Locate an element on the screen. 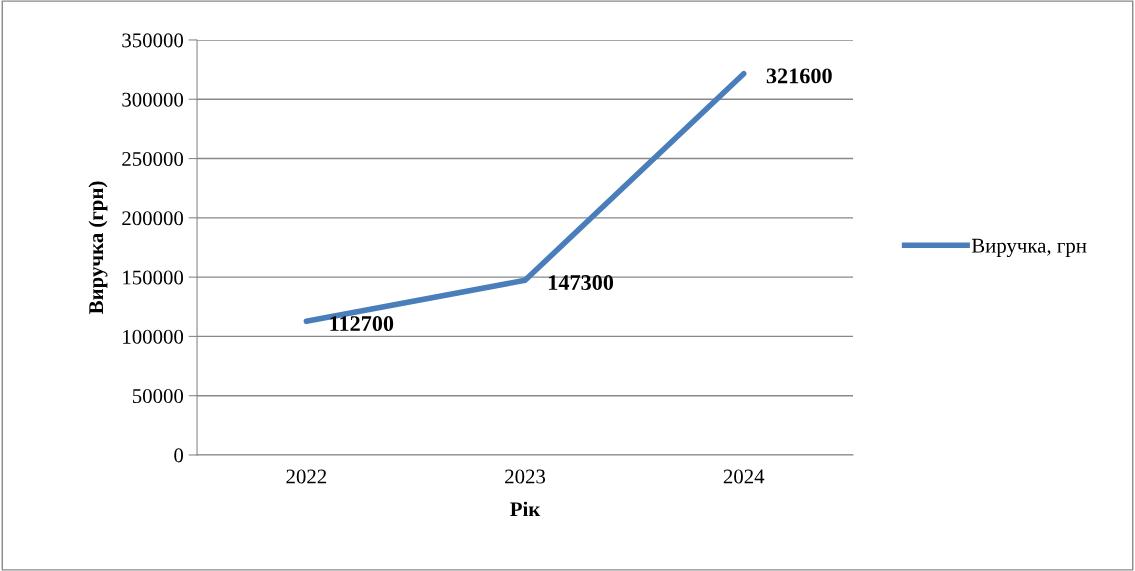  y-tick-label: 350000 is located at coordinates (153, 40).